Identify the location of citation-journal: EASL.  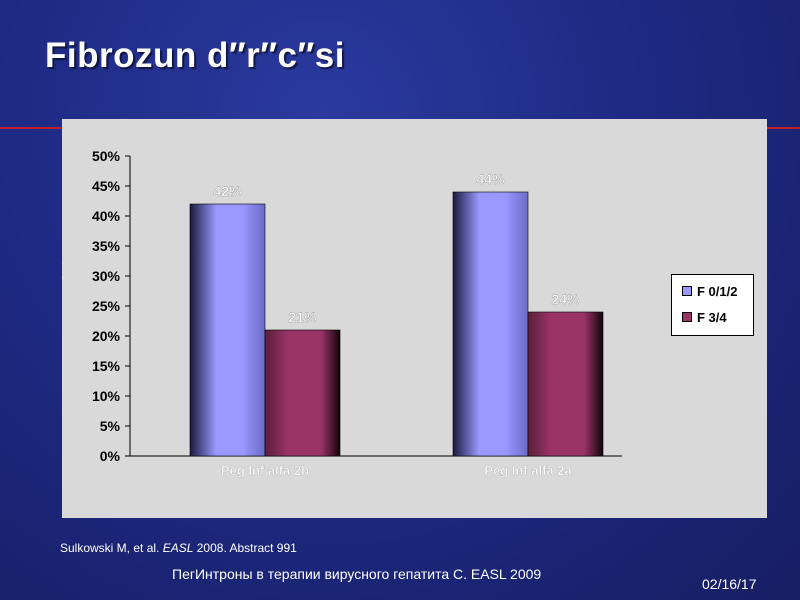
(178, 548).